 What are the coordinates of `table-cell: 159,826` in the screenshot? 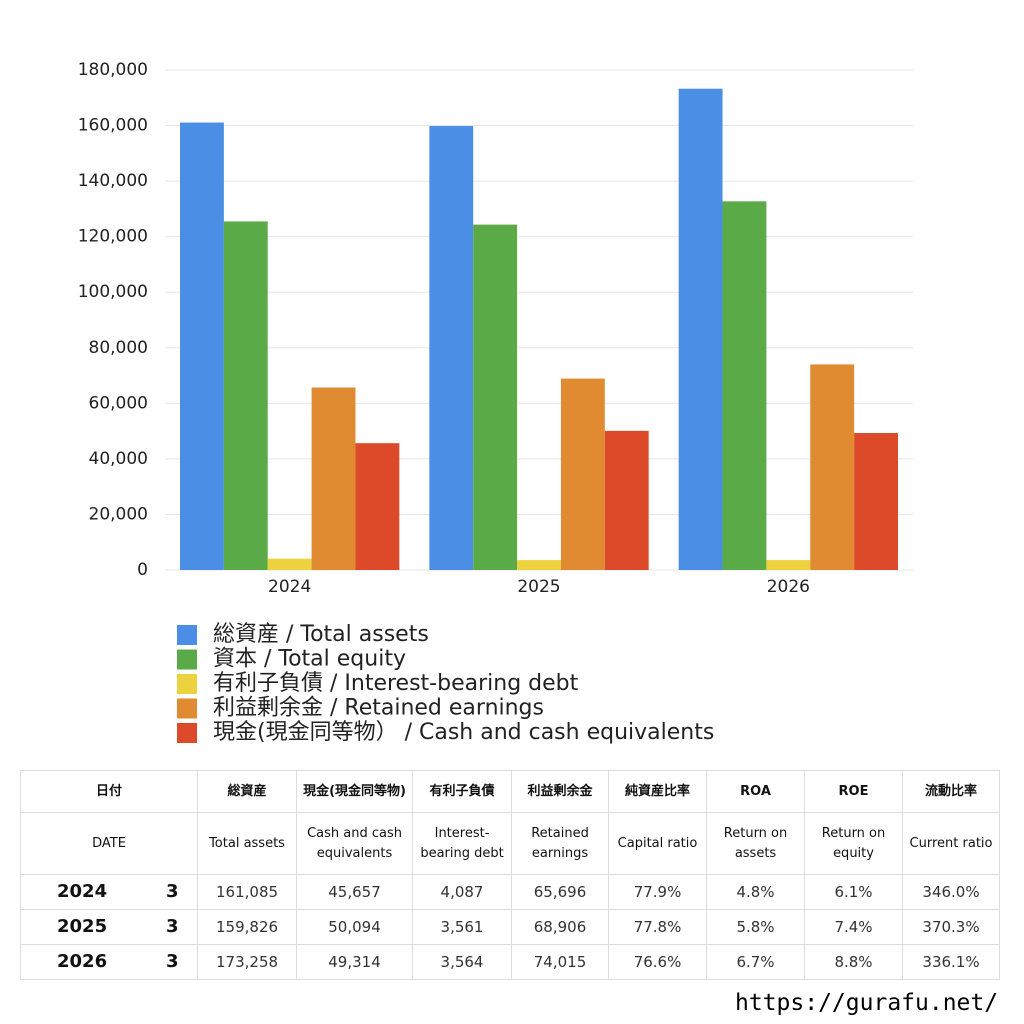 It's located at (247, 927).